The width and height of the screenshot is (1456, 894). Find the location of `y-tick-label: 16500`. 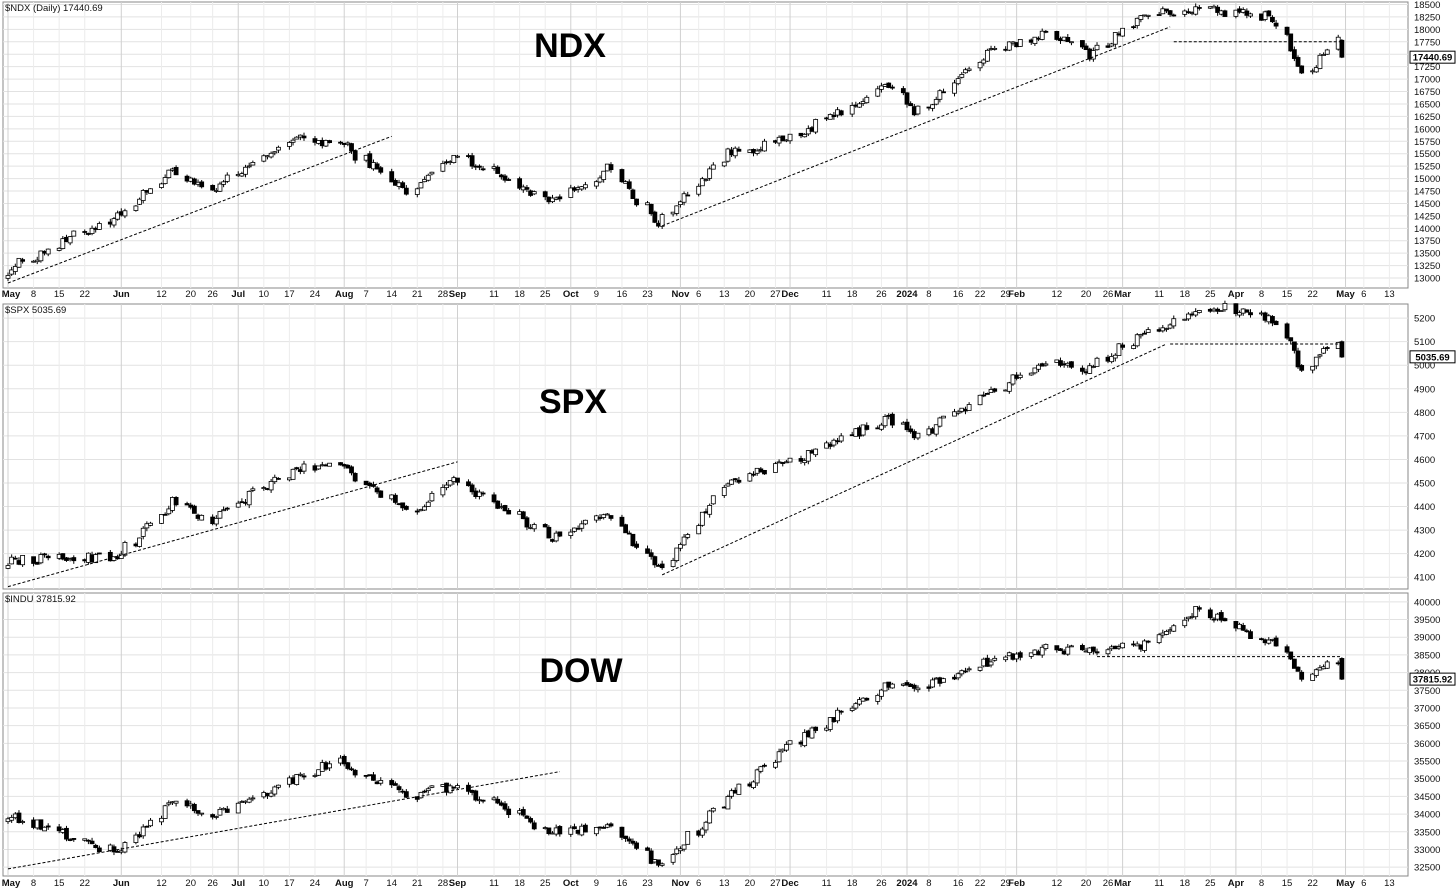

y-tick-label: 16500 is located at coordinates (1427, 104).